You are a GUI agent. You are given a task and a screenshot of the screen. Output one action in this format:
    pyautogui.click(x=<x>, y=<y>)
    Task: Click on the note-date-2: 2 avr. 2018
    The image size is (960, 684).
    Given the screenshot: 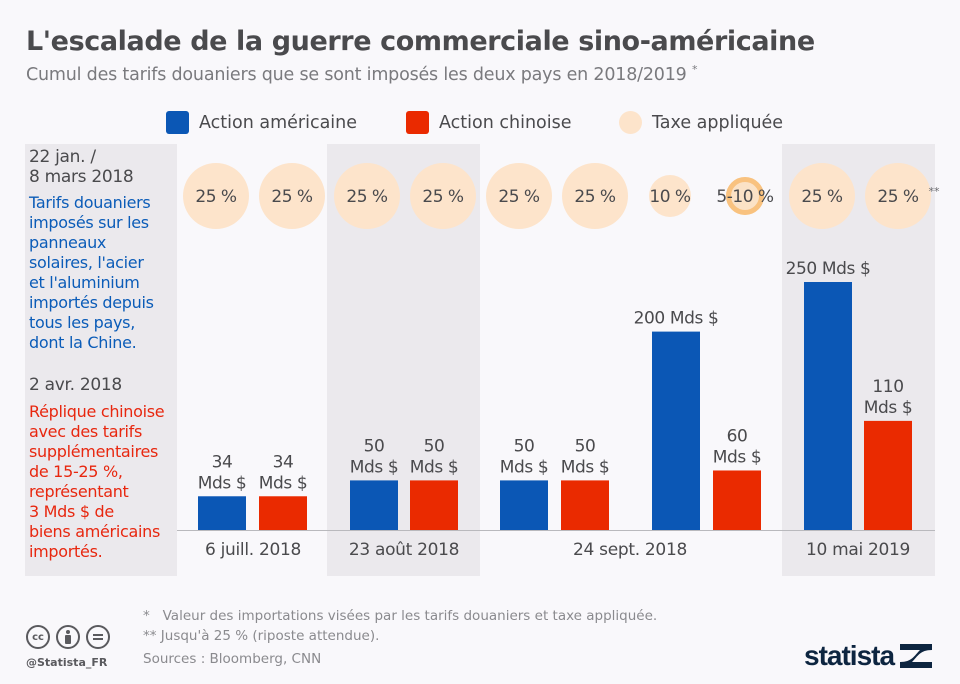 What is the action you would take?
    pyautogui.click(x=75, y=385)
    